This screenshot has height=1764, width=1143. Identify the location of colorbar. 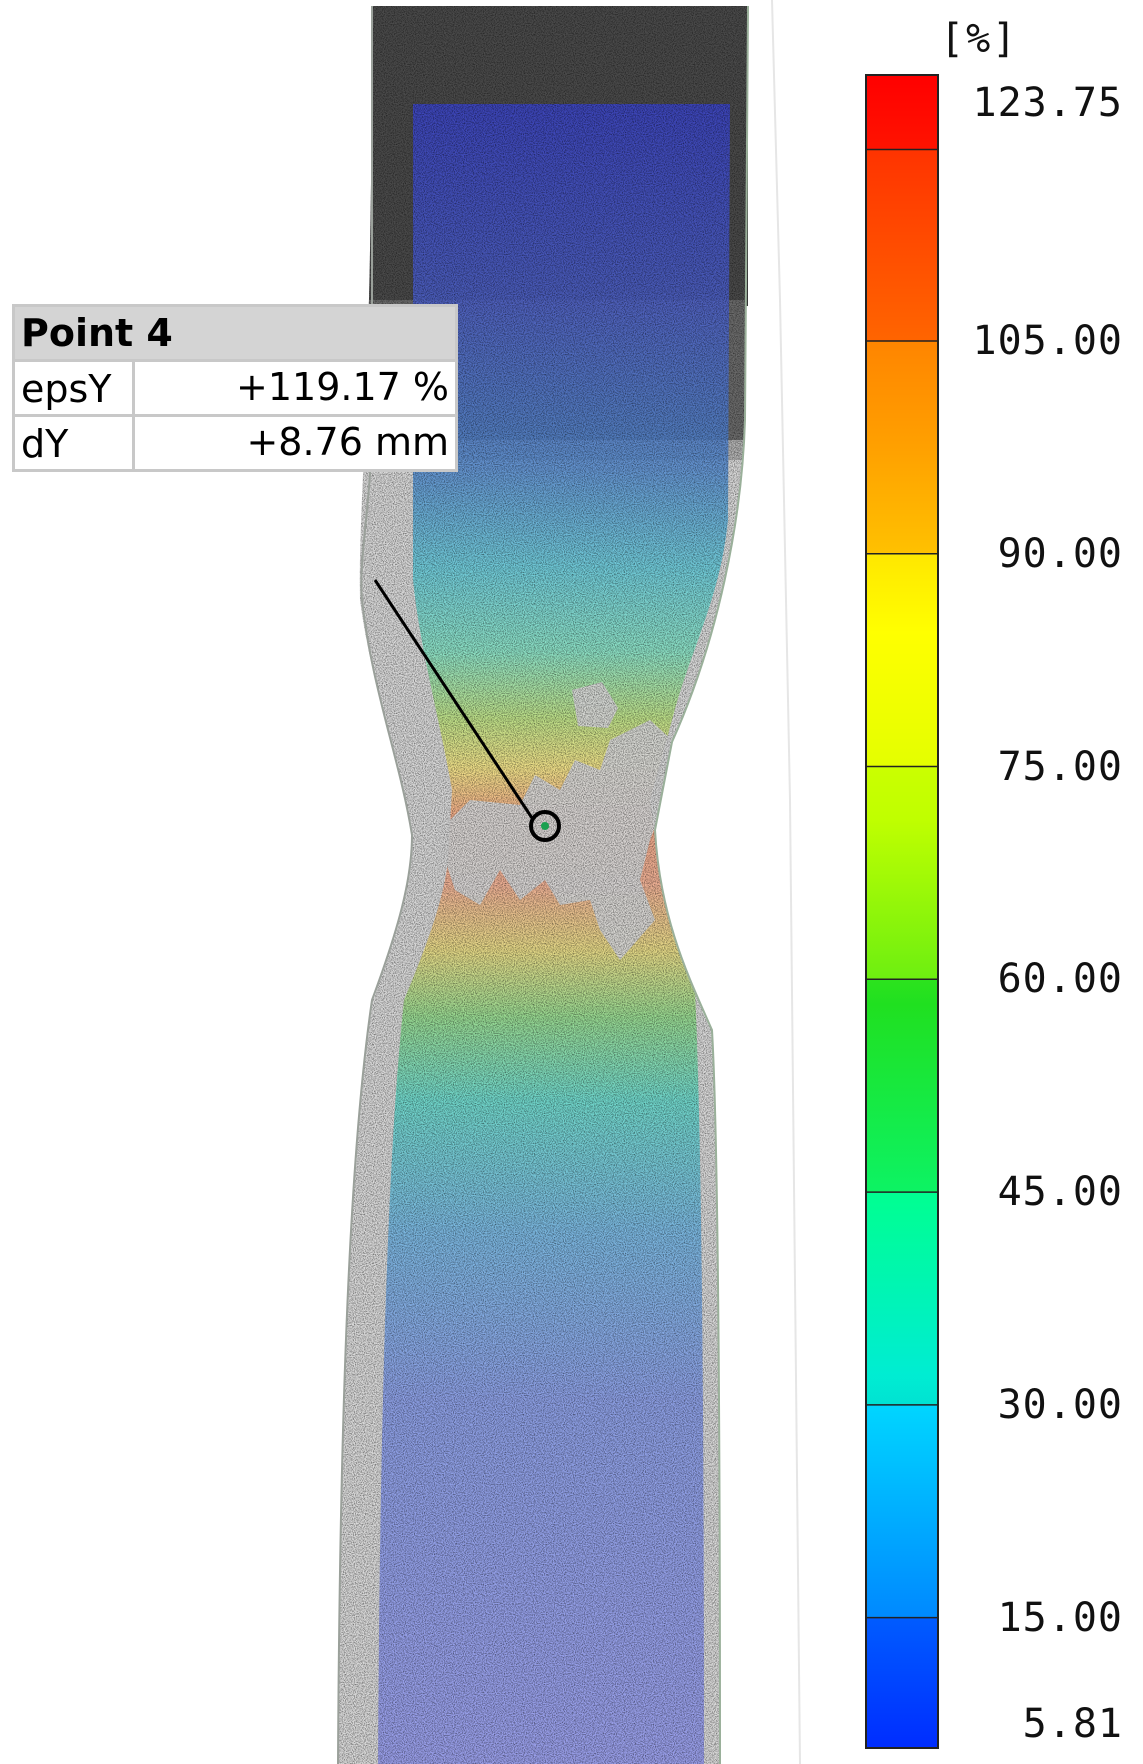
(902, 911).